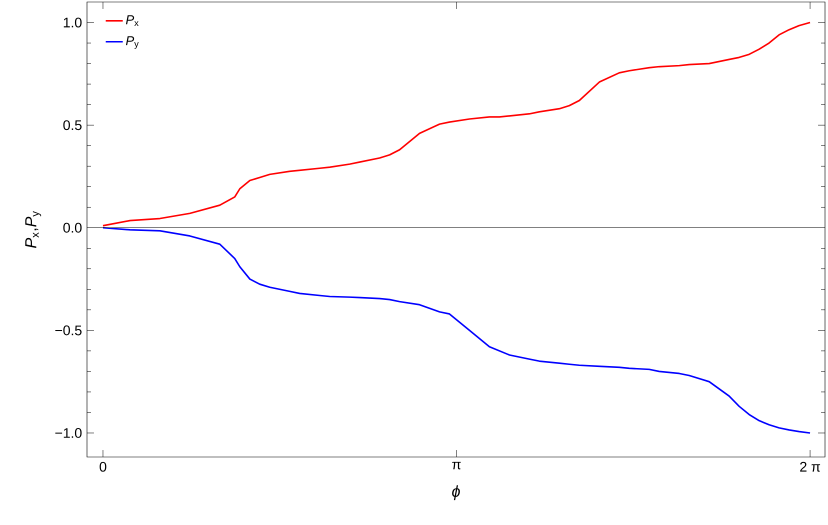 Image resolution: width=828 pixels, height=525 pixels. I want to click on y-tick-label: −1.0, so click(68, 433).